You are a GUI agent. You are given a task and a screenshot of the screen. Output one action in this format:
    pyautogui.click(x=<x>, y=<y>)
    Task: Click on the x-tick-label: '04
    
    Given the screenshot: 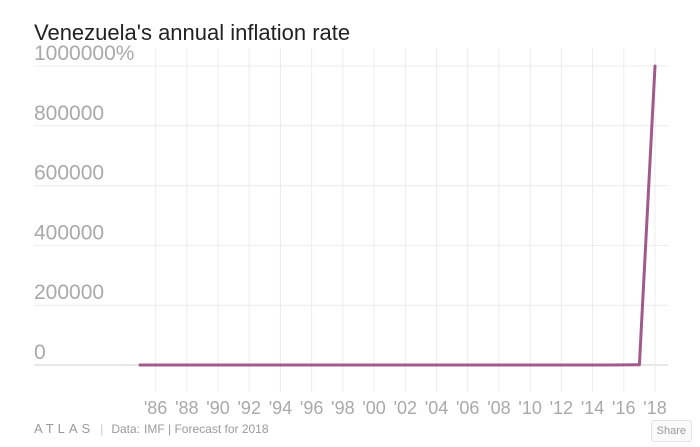 What is the action you would take?
    pyautogui.click(x=436, y=408)
    